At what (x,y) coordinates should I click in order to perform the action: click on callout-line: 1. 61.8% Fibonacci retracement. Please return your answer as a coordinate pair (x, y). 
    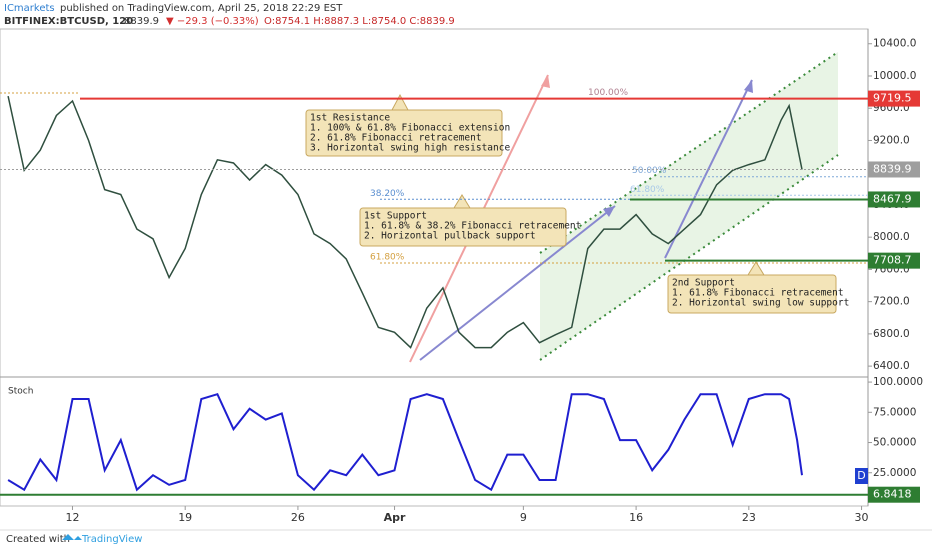
    Looking at the image, I should click on (758, 293).